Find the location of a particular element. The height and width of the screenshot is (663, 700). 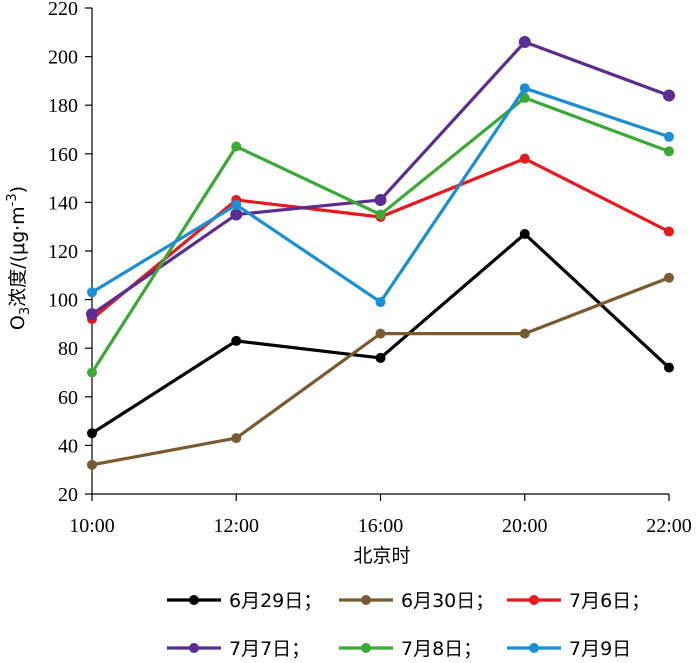

legend-label: 7月8日； is located at coordinates (441, 649).